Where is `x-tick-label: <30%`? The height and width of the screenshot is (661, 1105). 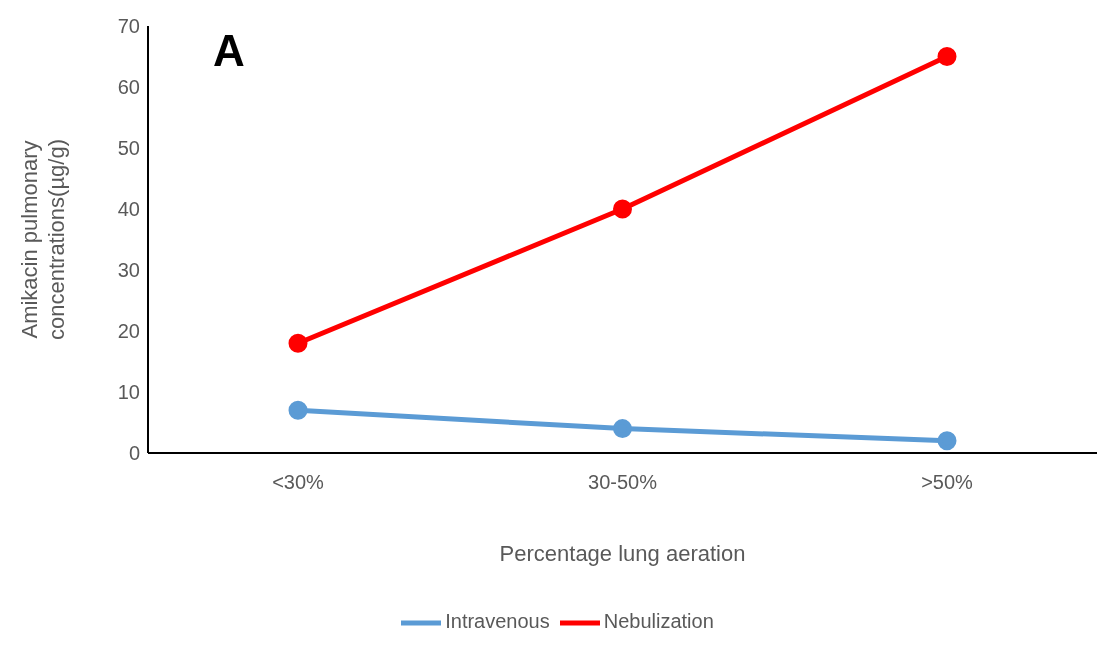 x-tick-label: <30% is located at coordinates (298, 482).